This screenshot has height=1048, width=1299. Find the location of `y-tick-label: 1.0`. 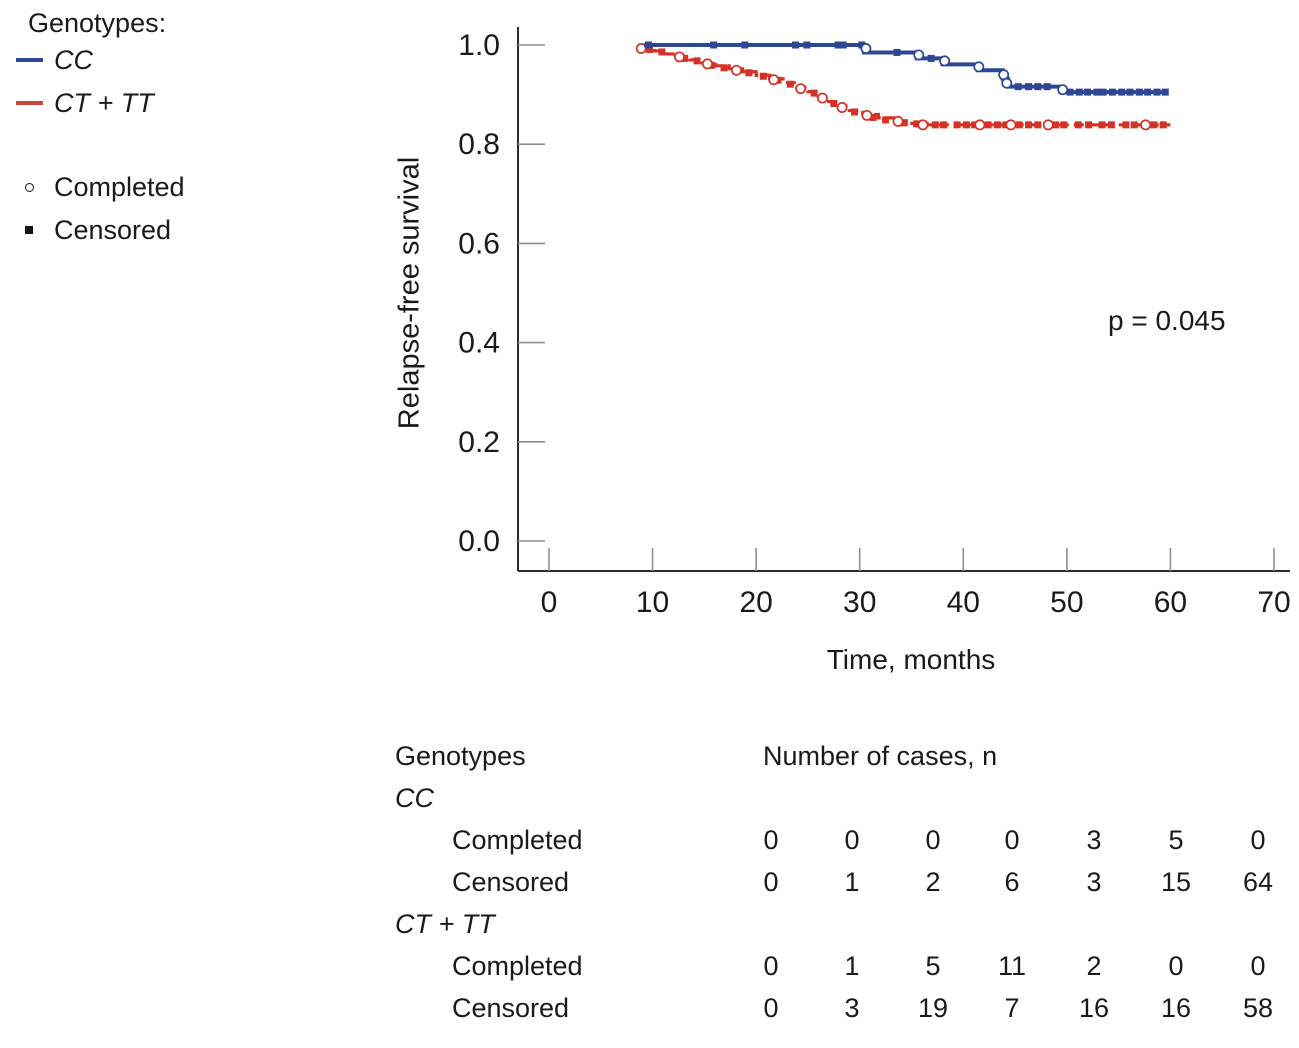

y-tick-label: 1.0 is located at coordinates (479, 45).